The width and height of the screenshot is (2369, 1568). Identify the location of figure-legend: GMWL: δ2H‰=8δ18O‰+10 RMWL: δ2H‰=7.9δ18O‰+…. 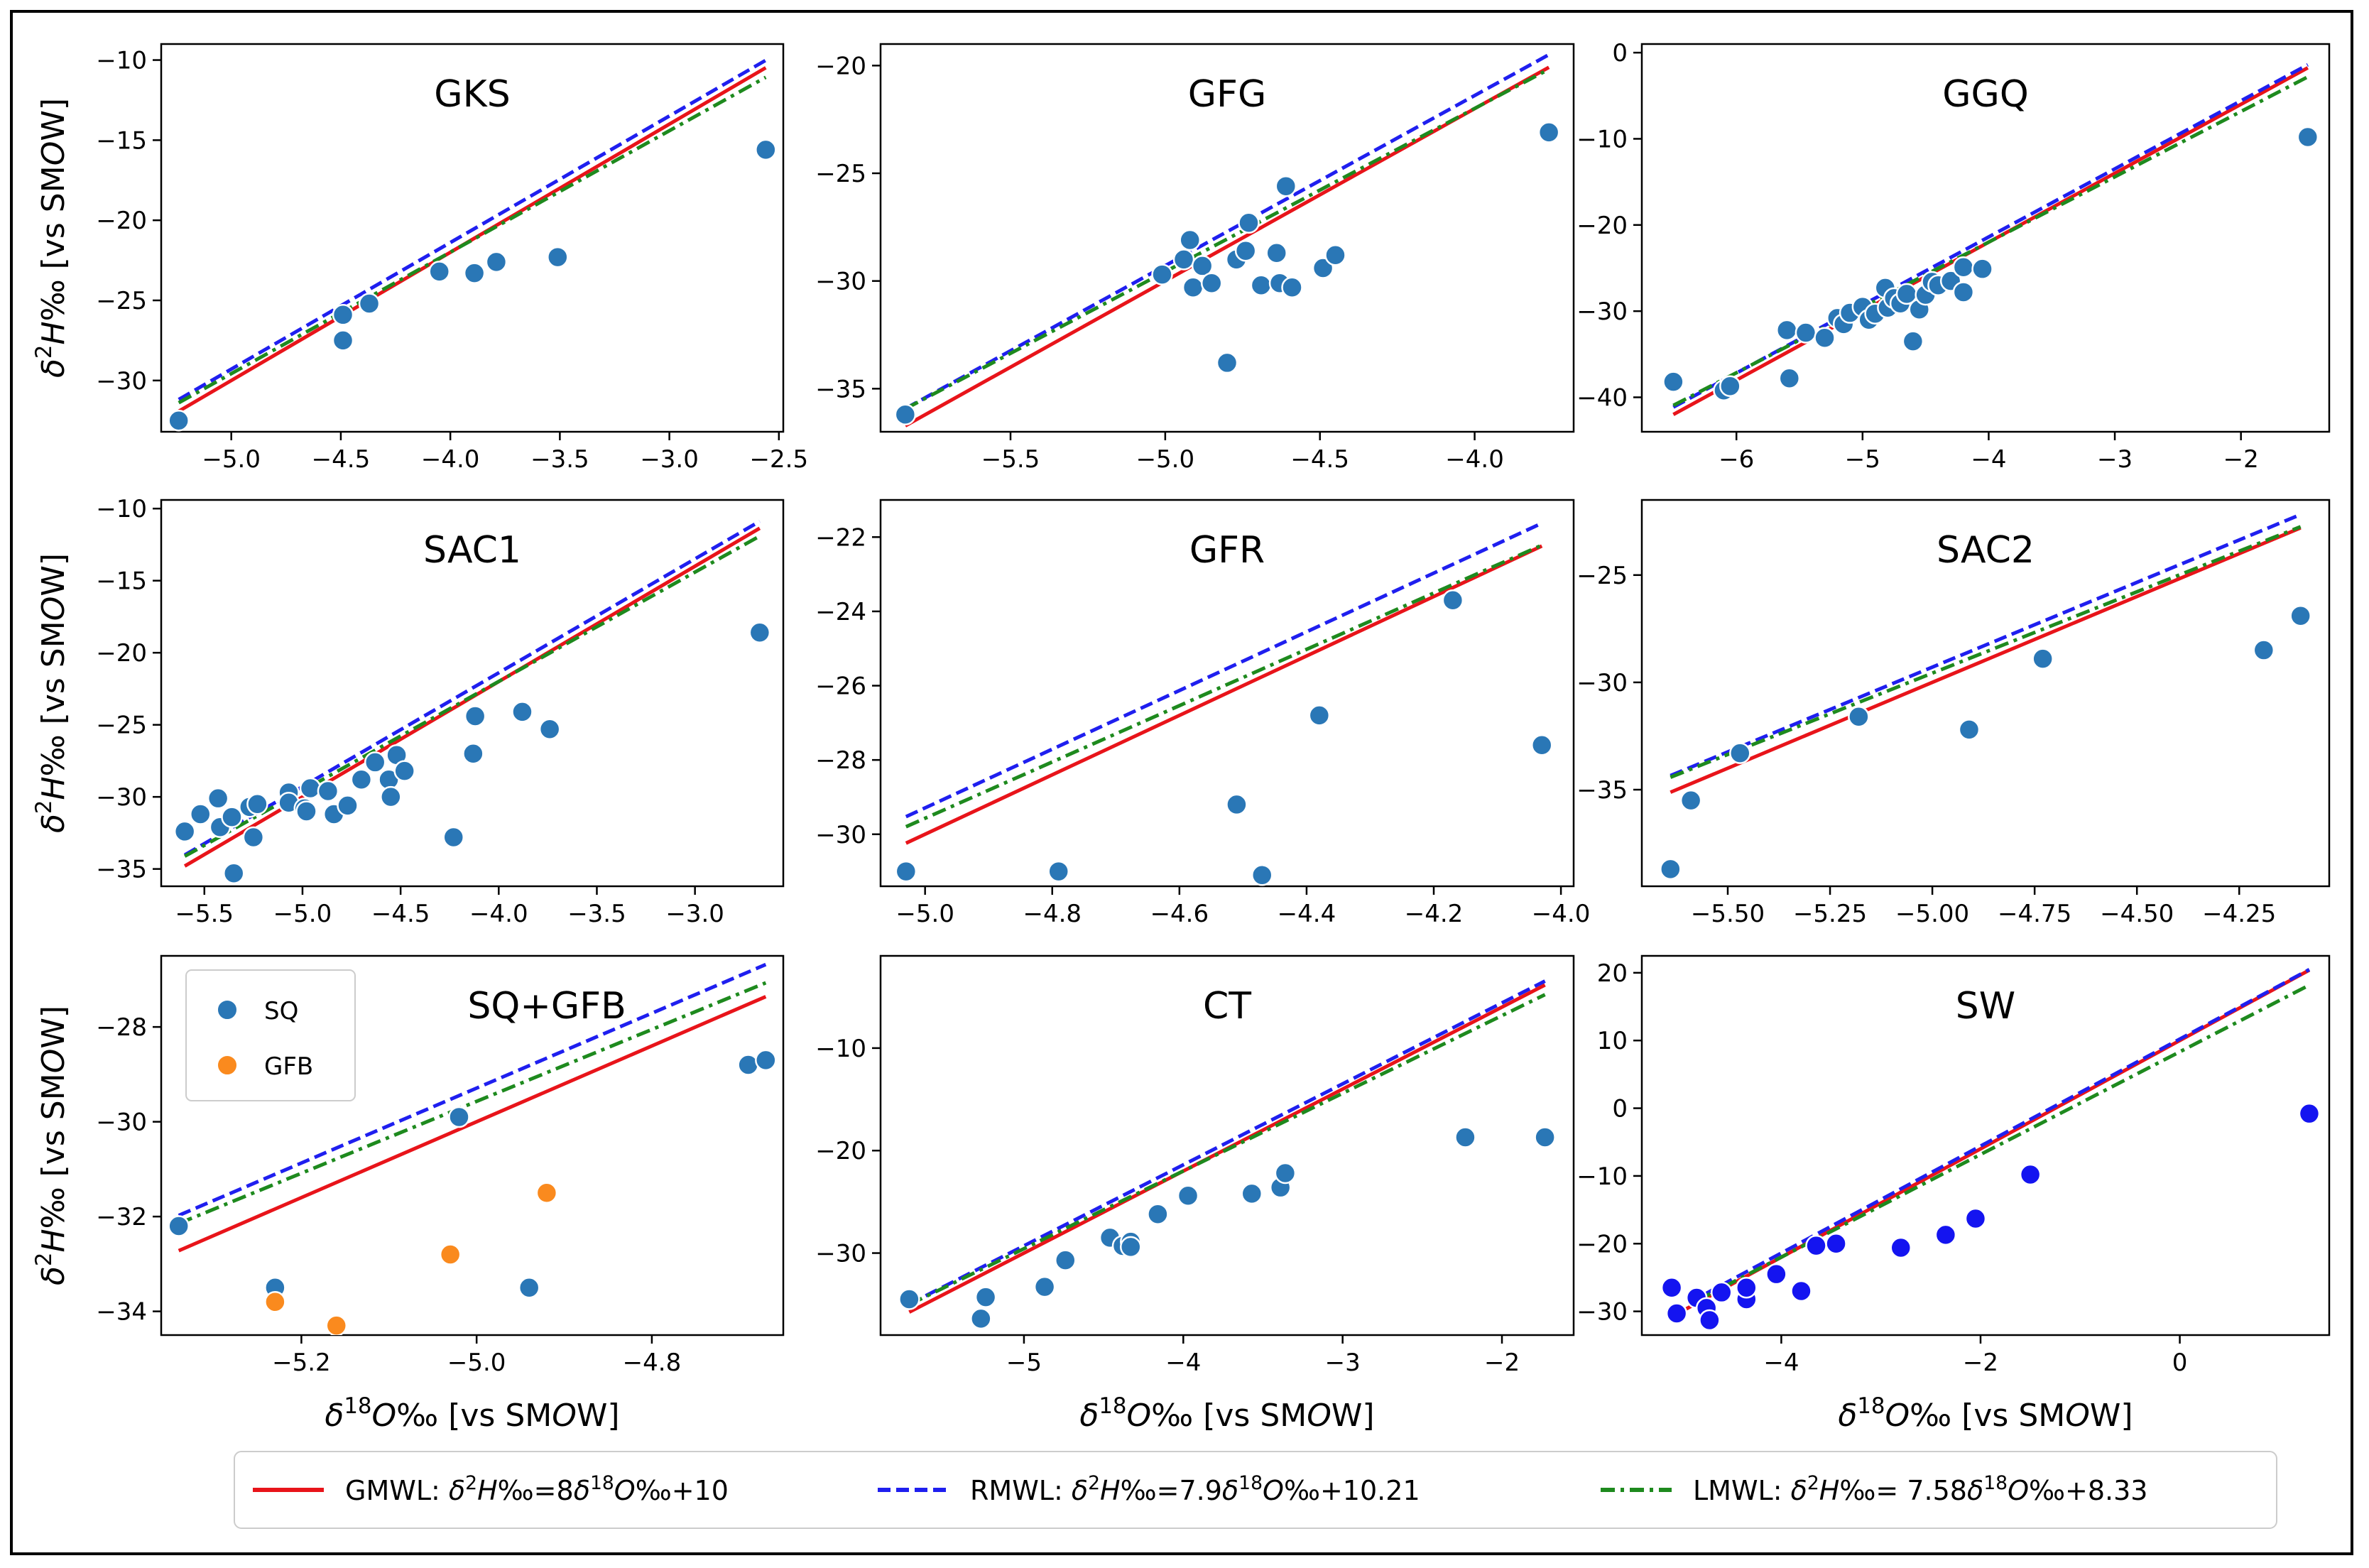
(1256, 1490).